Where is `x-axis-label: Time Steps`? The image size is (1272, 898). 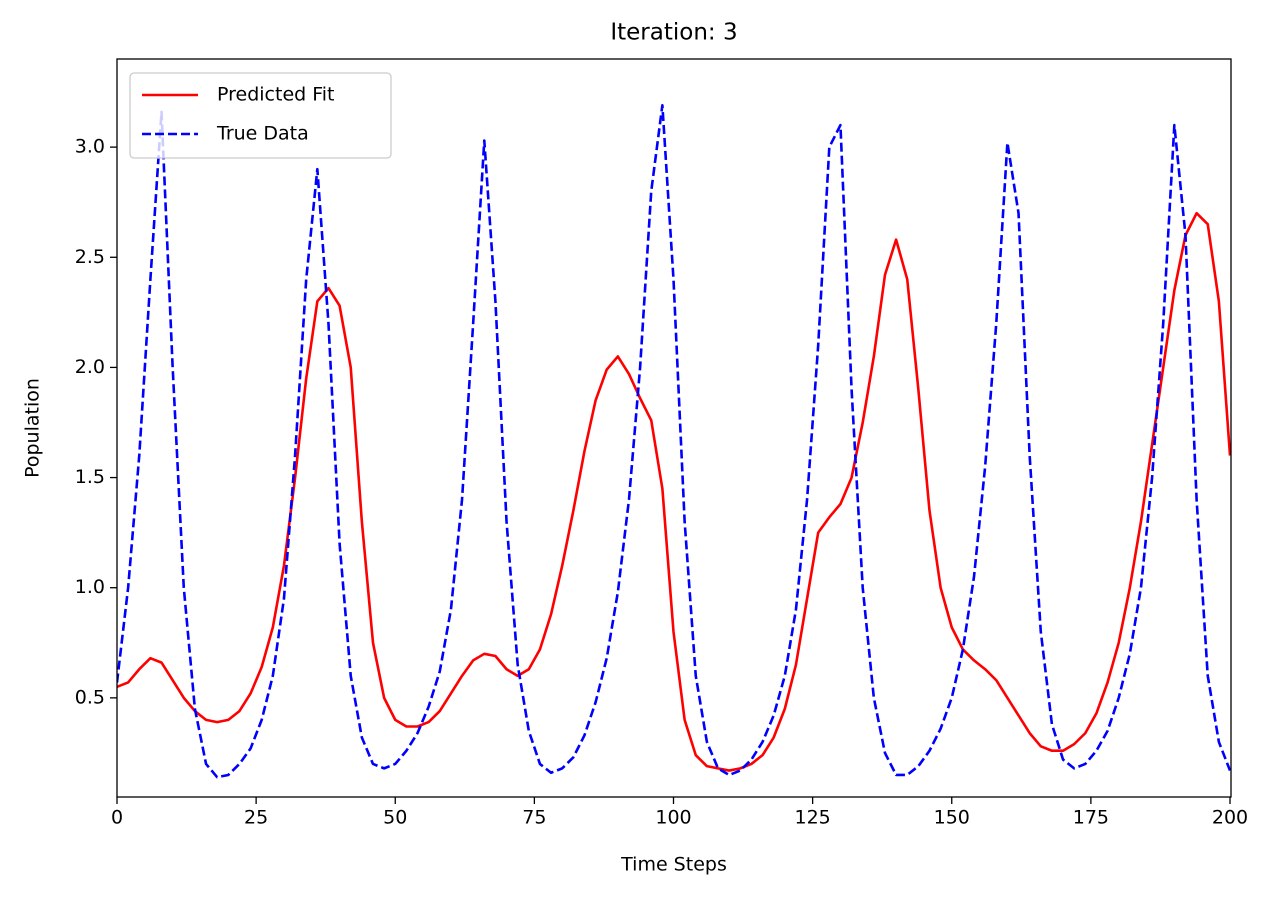
x-axis-label: Time Steps is located at coordinates (673, 865).